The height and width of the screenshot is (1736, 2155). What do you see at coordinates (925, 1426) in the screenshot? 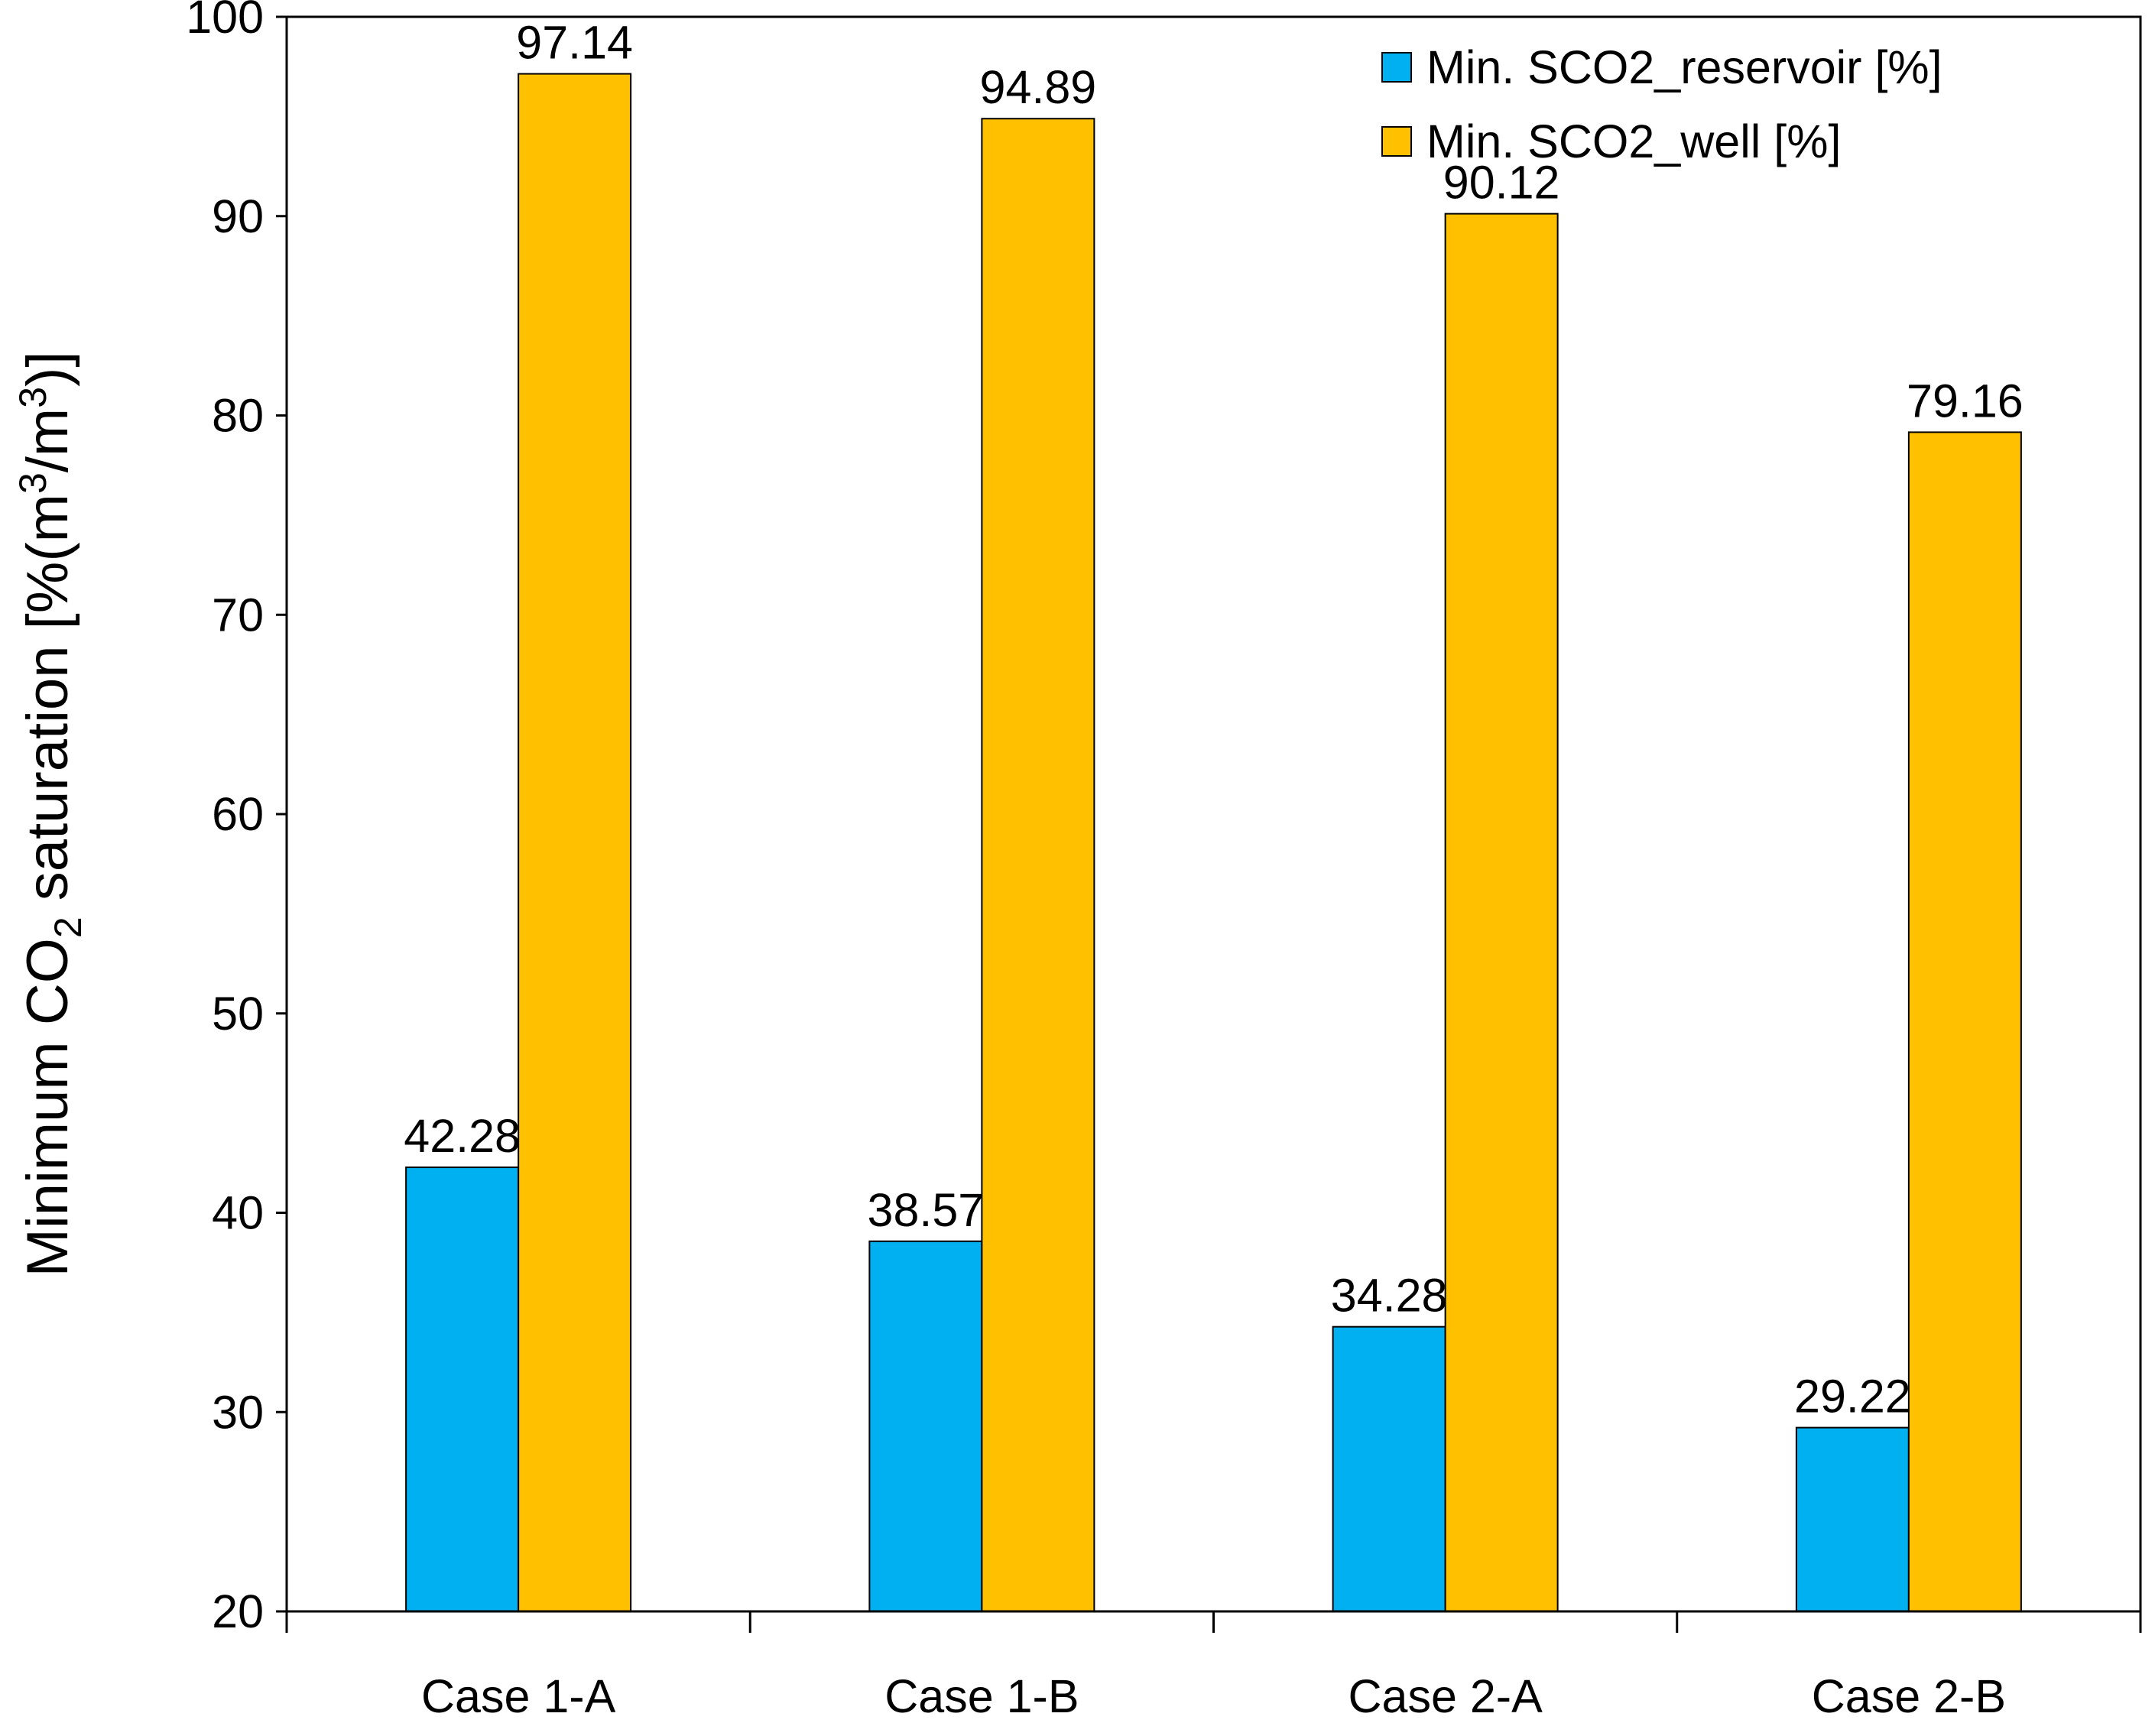
I see `bar-reservoir-case-1-b` at bounding box center [925, 1426].